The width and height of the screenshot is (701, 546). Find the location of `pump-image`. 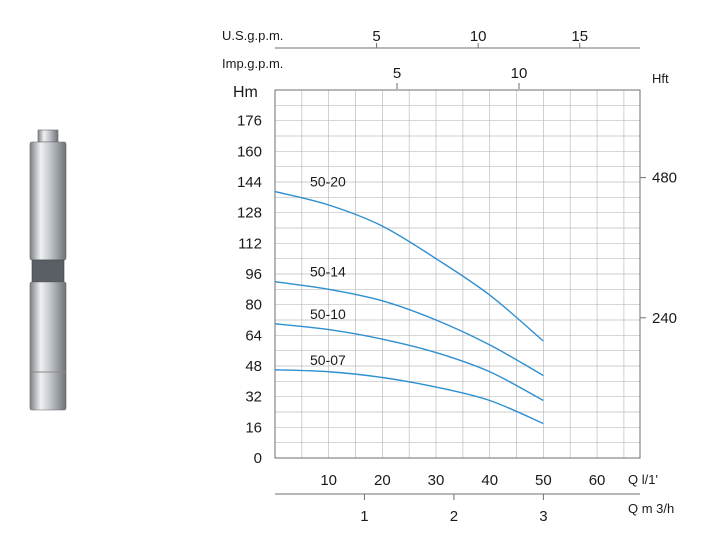

pump-image is located at coordinates (48, 270).